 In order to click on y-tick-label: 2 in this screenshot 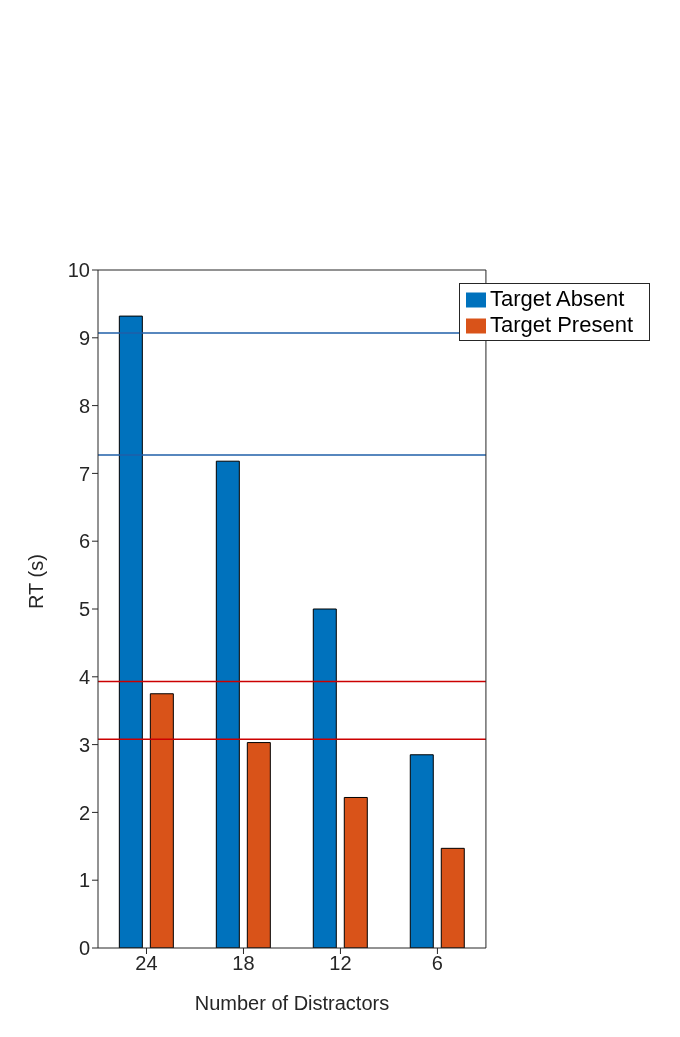, I will do `click(84, 812)`.